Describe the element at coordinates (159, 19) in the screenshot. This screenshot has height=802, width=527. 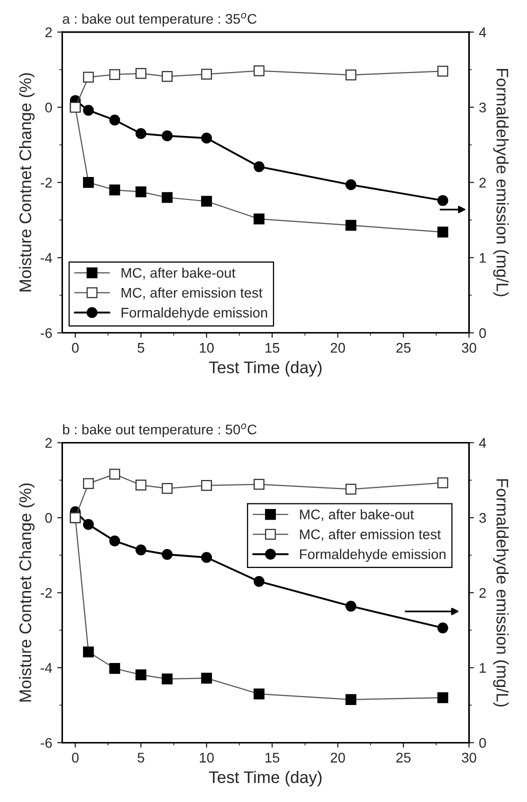
I see `chart-title: a : bake out temperature : 35$^{o}$C` at that location.